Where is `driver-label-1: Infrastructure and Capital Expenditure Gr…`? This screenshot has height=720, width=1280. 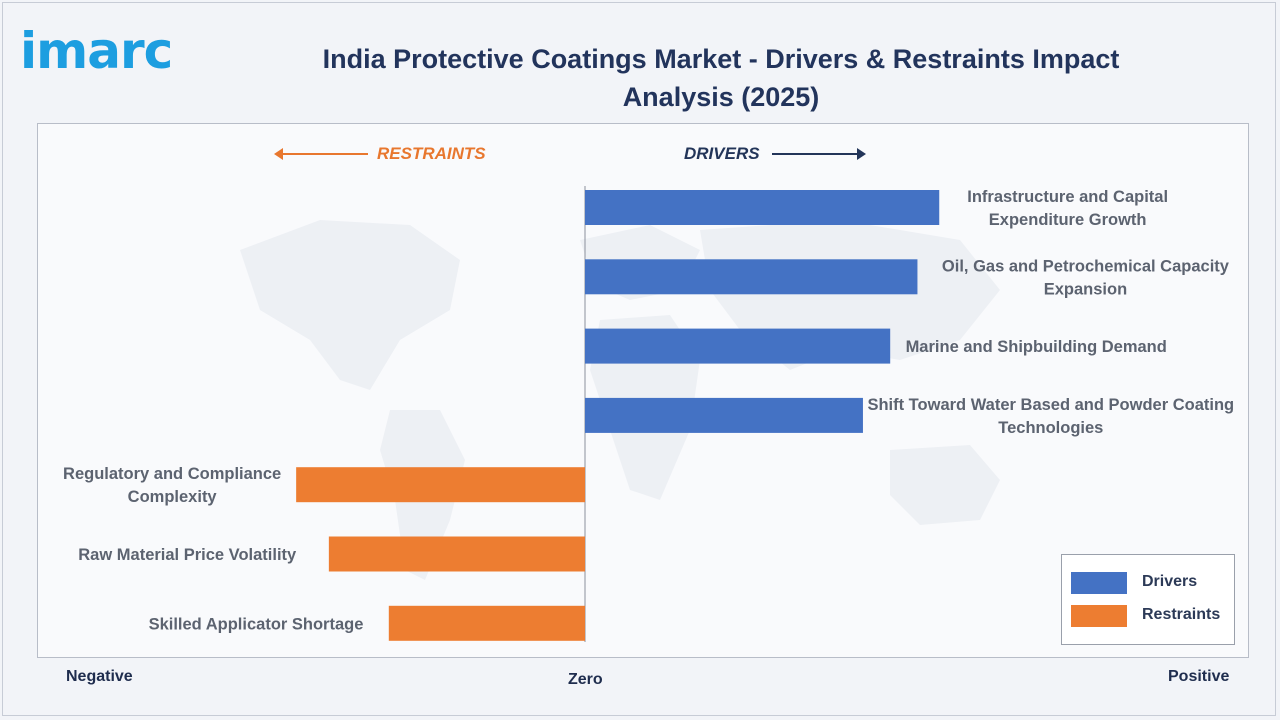 driver-label-1: Infrastructure and Capital Expenditure Gr… is located at coordinates (1067, 208).